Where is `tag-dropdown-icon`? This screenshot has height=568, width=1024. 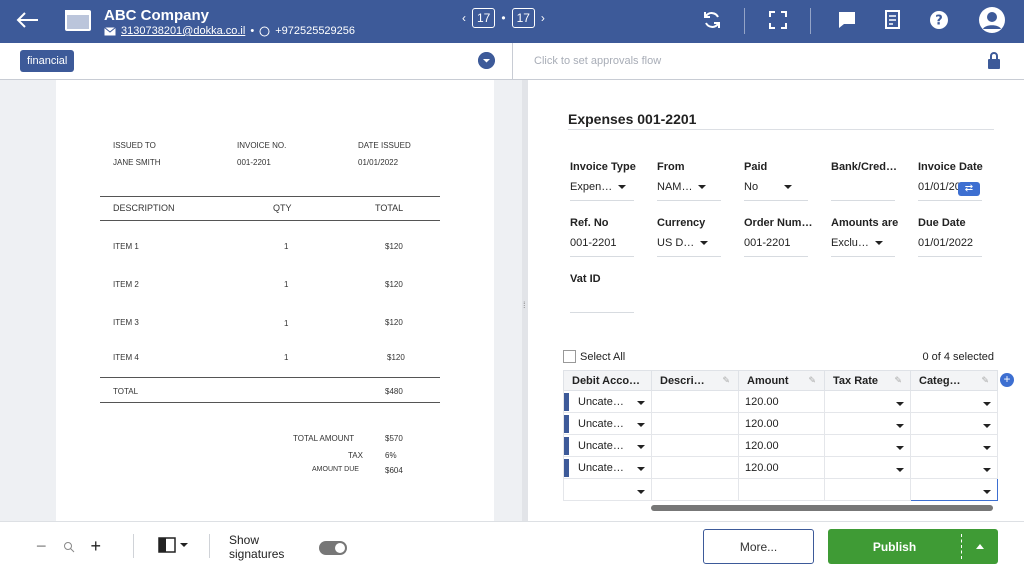
tag-dropdown-icon is located at coordinates (486, 60).